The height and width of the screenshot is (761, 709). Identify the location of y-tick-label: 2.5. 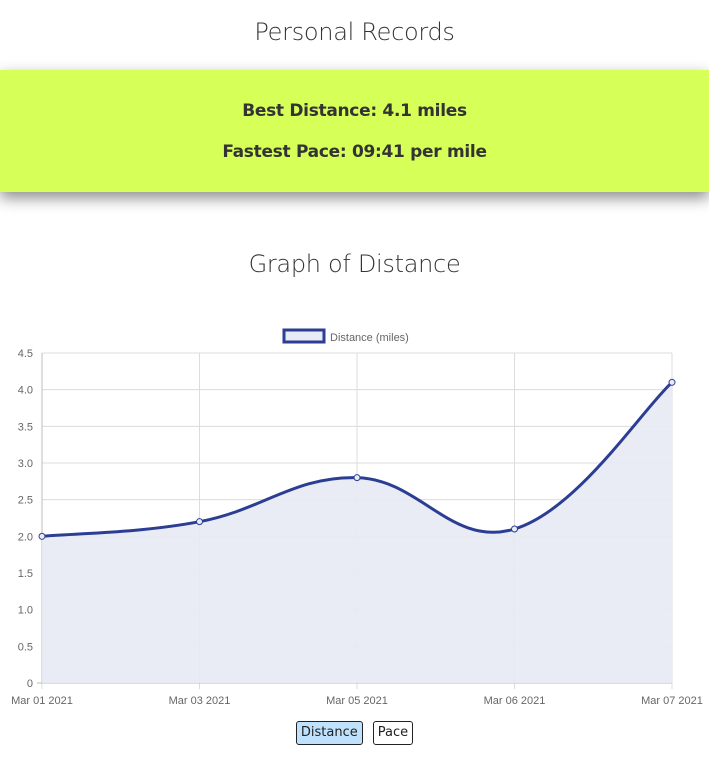
(25, 501).